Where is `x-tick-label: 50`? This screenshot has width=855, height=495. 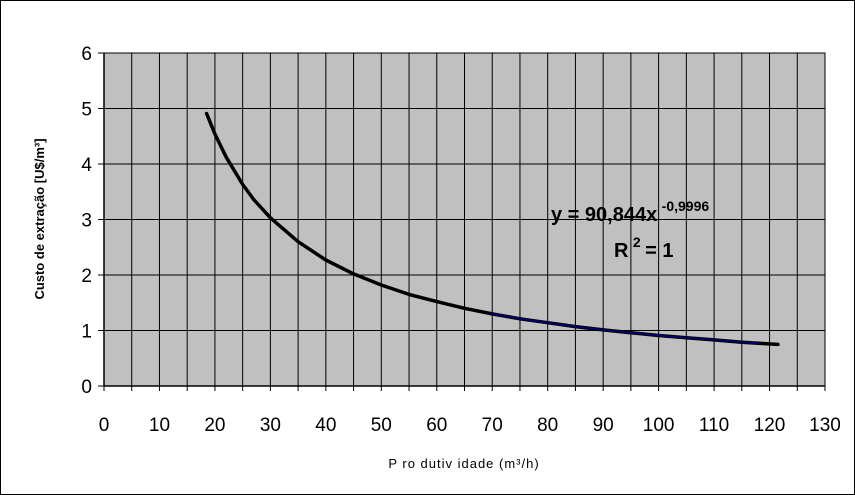 x-tick-label: 50 is located at coordinates (381, 425).